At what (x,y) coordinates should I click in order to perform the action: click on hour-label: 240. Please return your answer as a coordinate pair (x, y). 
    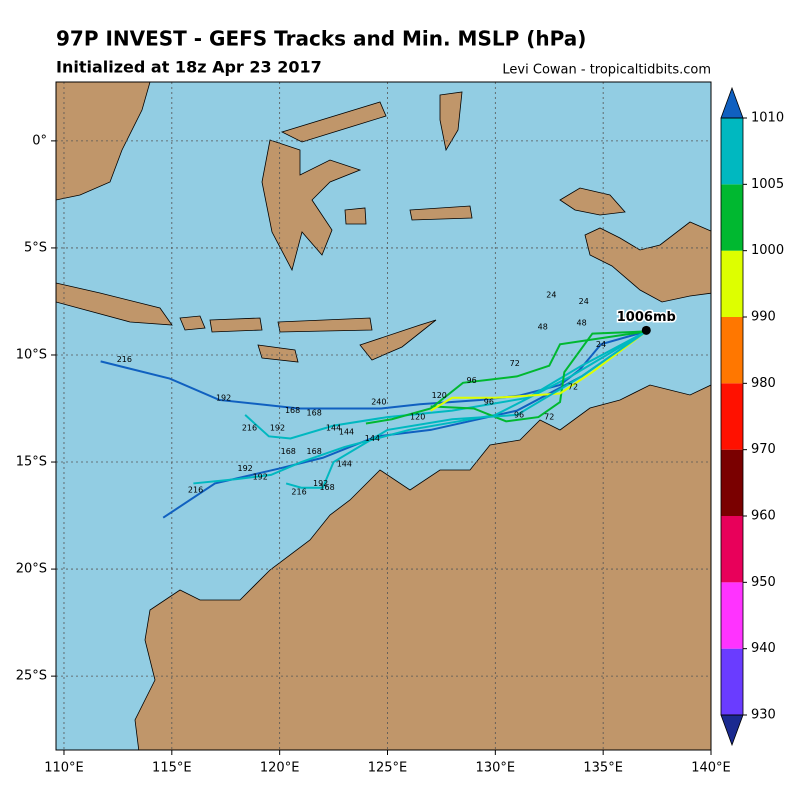
    Looking at the image, I should click on (378, 402).